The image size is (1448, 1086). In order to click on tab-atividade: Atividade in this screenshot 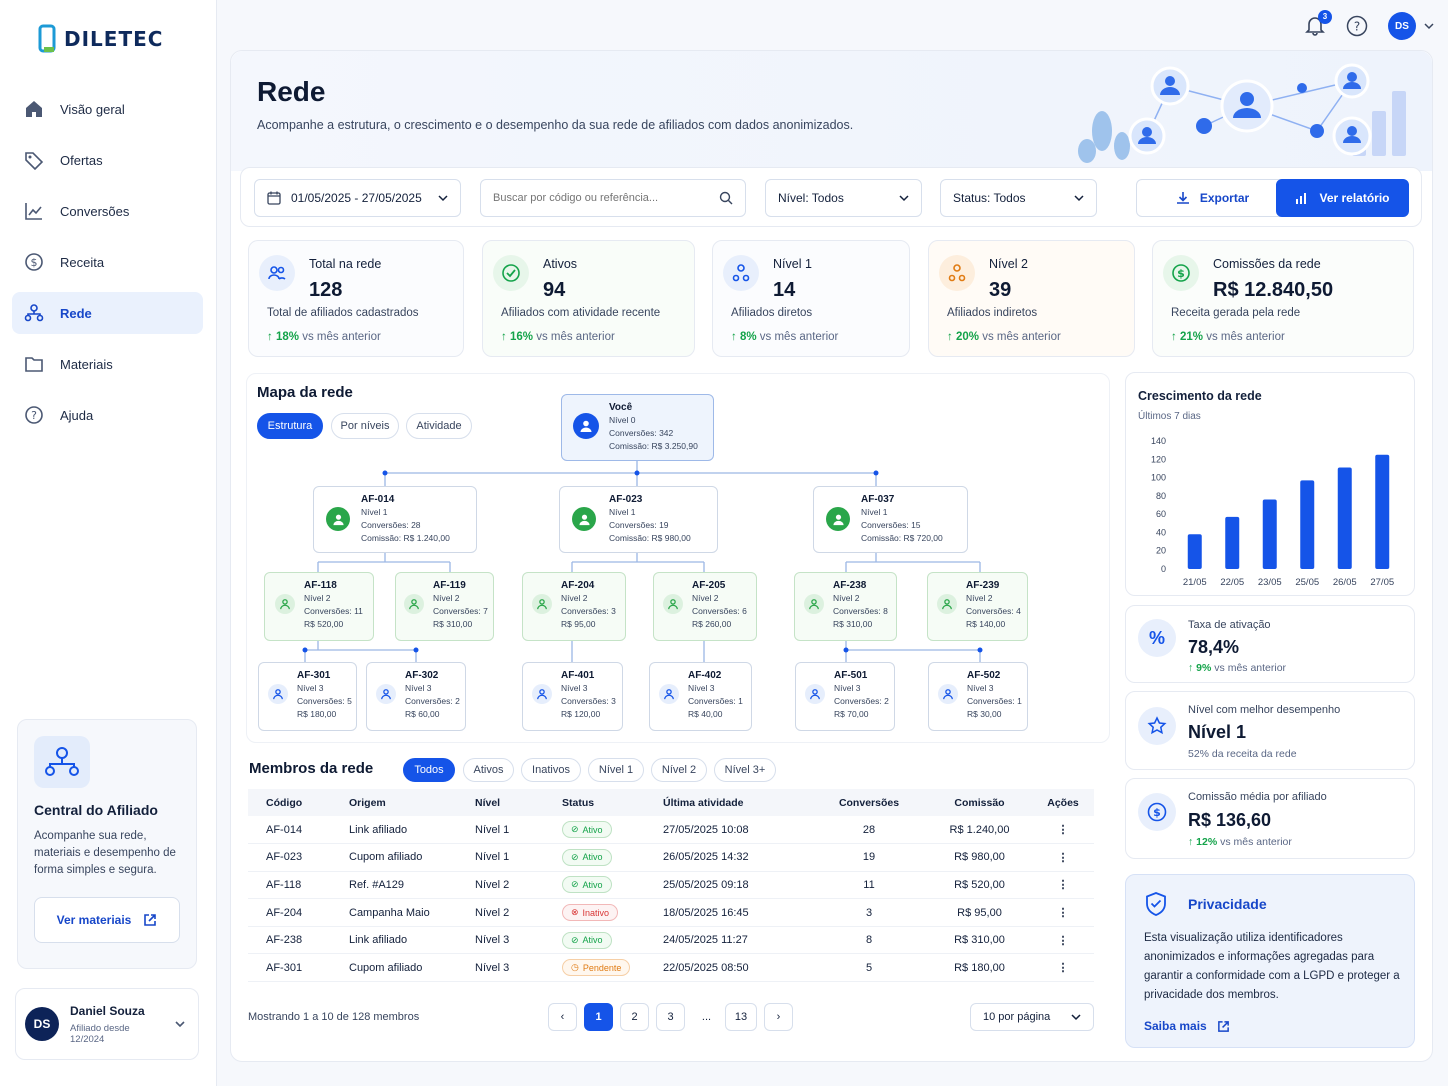, I will do `click(439, 426)`.